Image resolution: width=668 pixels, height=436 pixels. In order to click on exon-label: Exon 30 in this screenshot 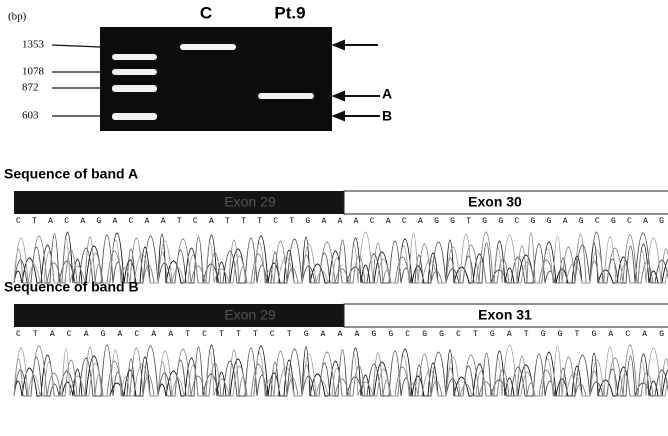, I will do `click(495, 202)`.